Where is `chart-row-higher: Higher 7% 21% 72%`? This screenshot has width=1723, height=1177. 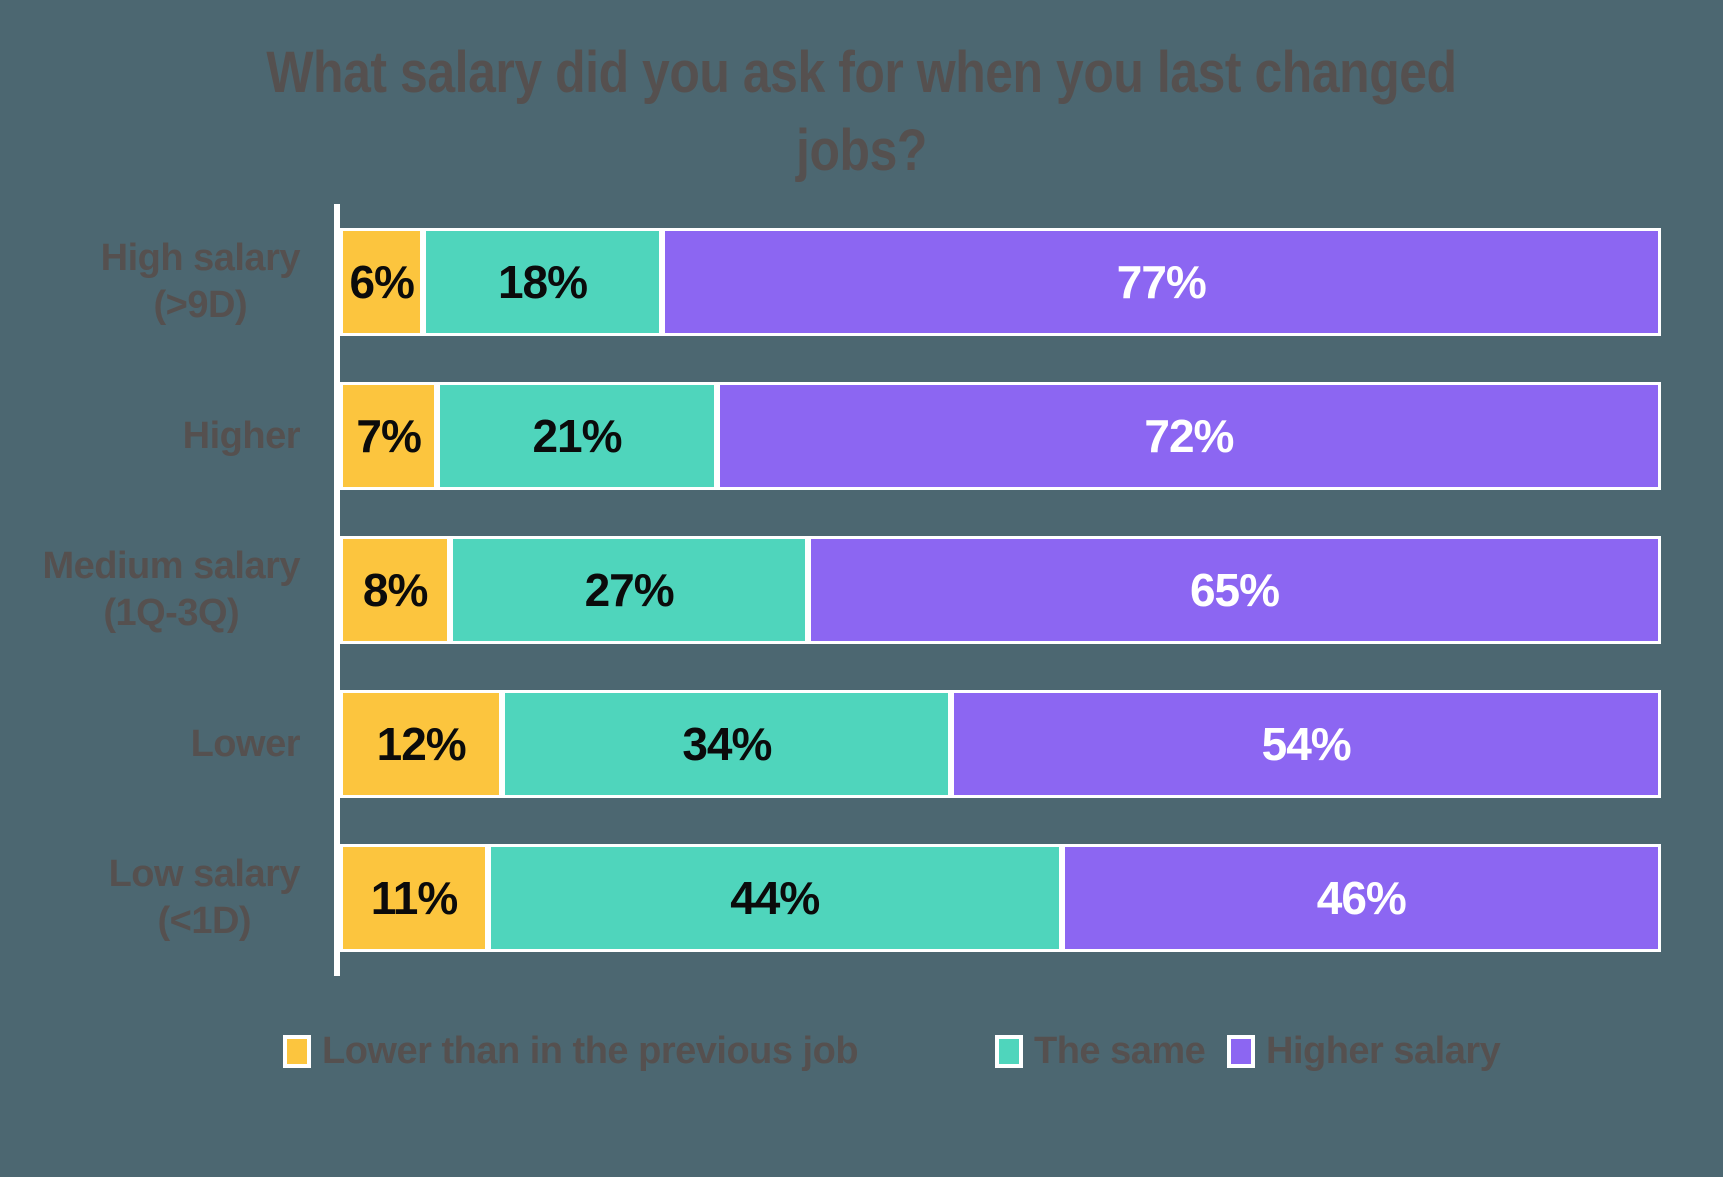 chart-row-higher: Higher 7% 21% 72% is located at coordinates (830, 436).